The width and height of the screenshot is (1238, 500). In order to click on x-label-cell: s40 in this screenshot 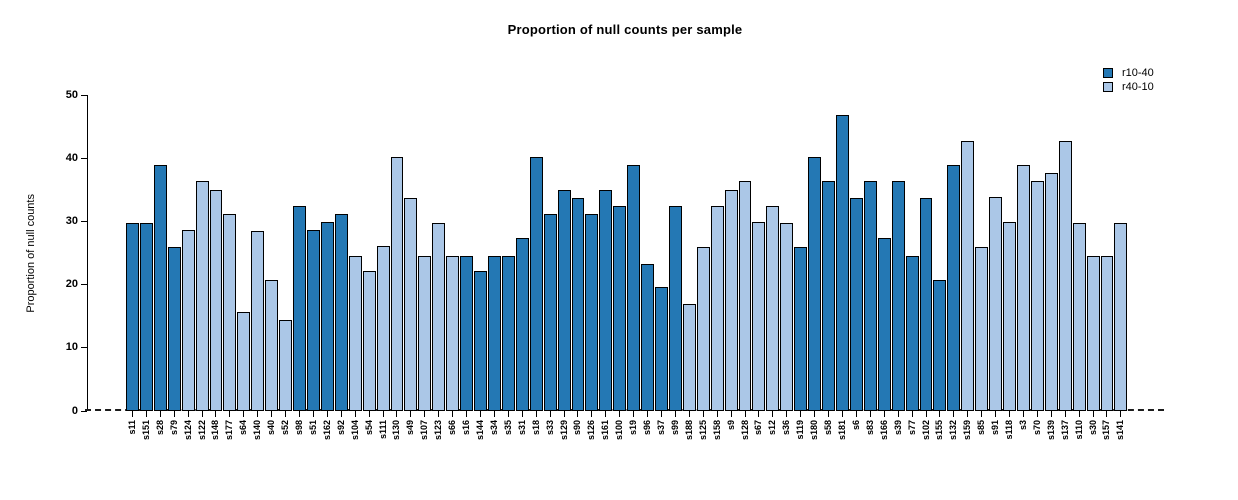, I will do `click(271, 449)`.